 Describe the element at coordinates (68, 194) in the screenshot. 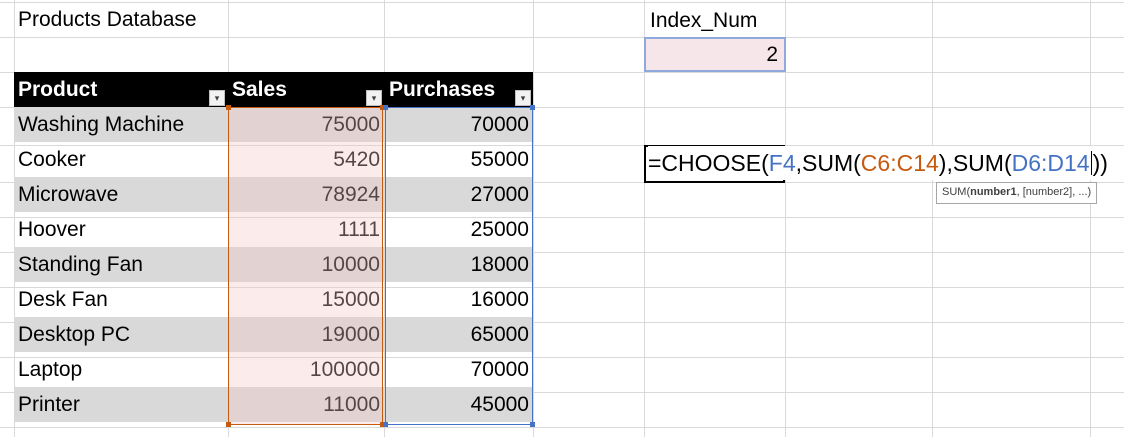

I see `product-cell: Microwave` at that location.